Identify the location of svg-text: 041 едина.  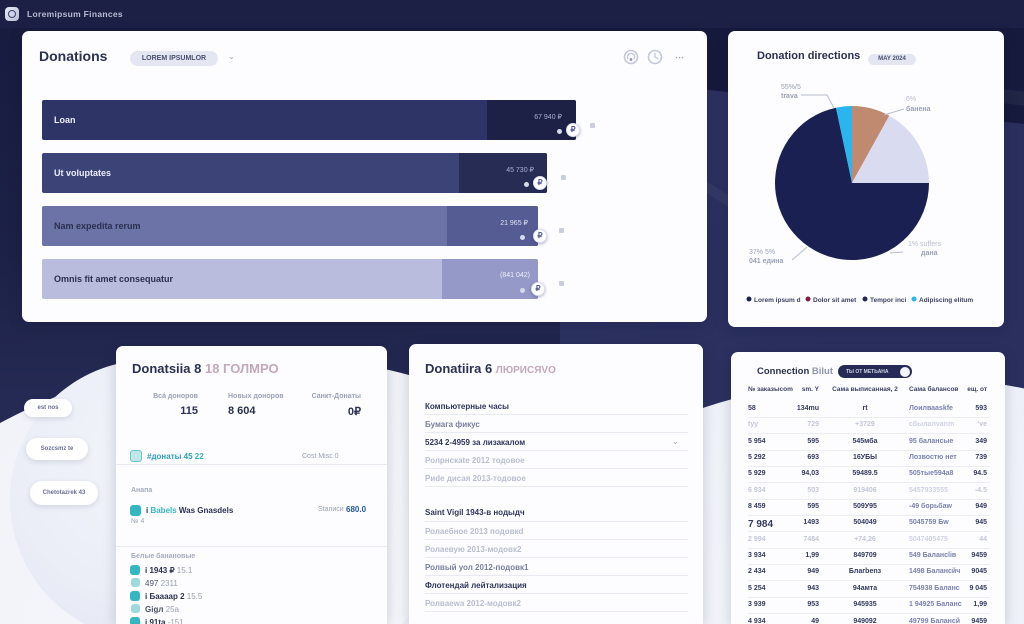
(766, 261).